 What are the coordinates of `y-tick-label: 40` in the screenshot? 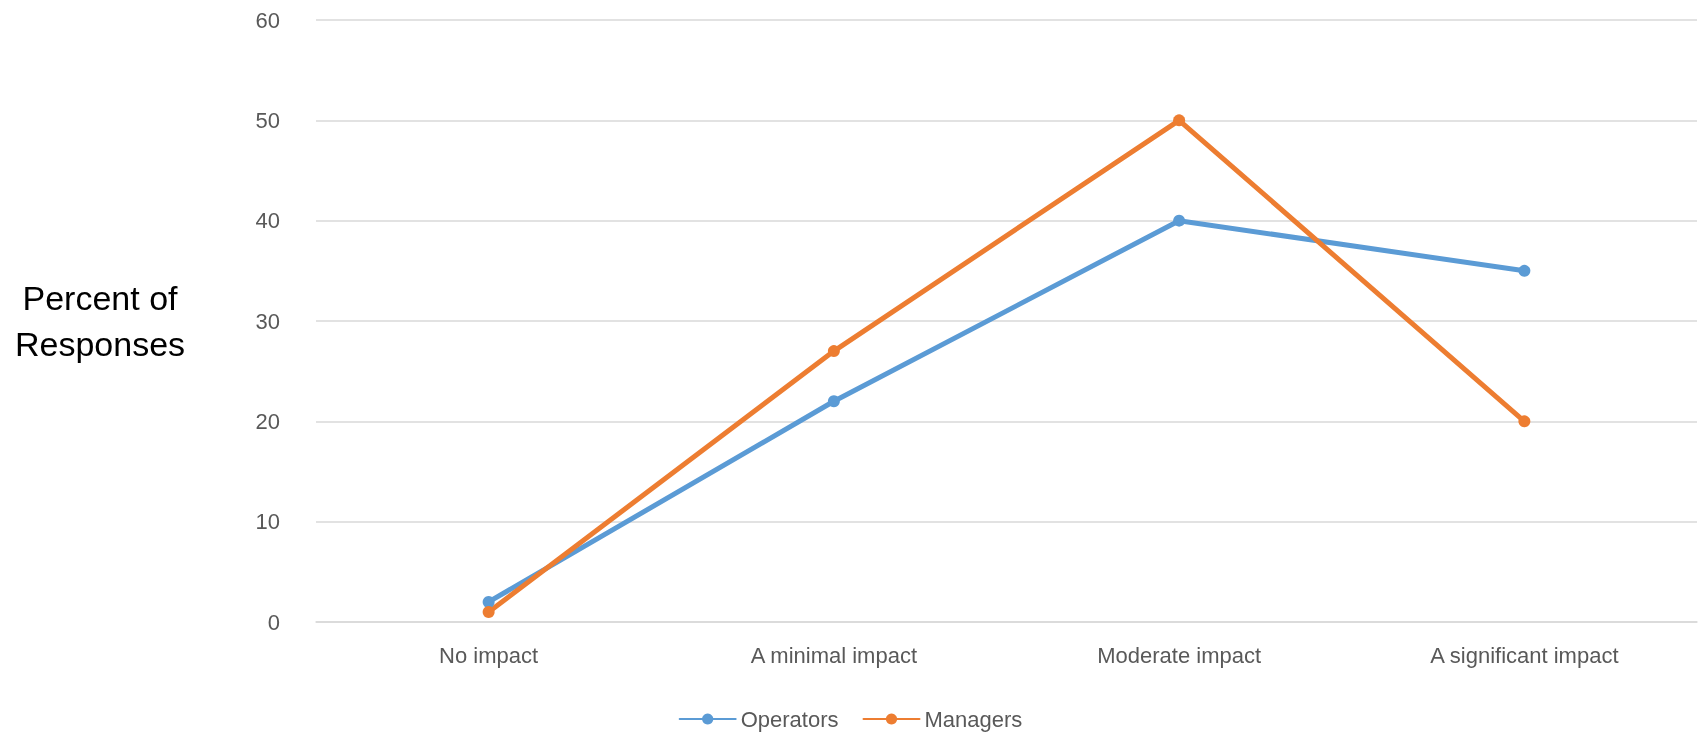 It's located at (267, 221).